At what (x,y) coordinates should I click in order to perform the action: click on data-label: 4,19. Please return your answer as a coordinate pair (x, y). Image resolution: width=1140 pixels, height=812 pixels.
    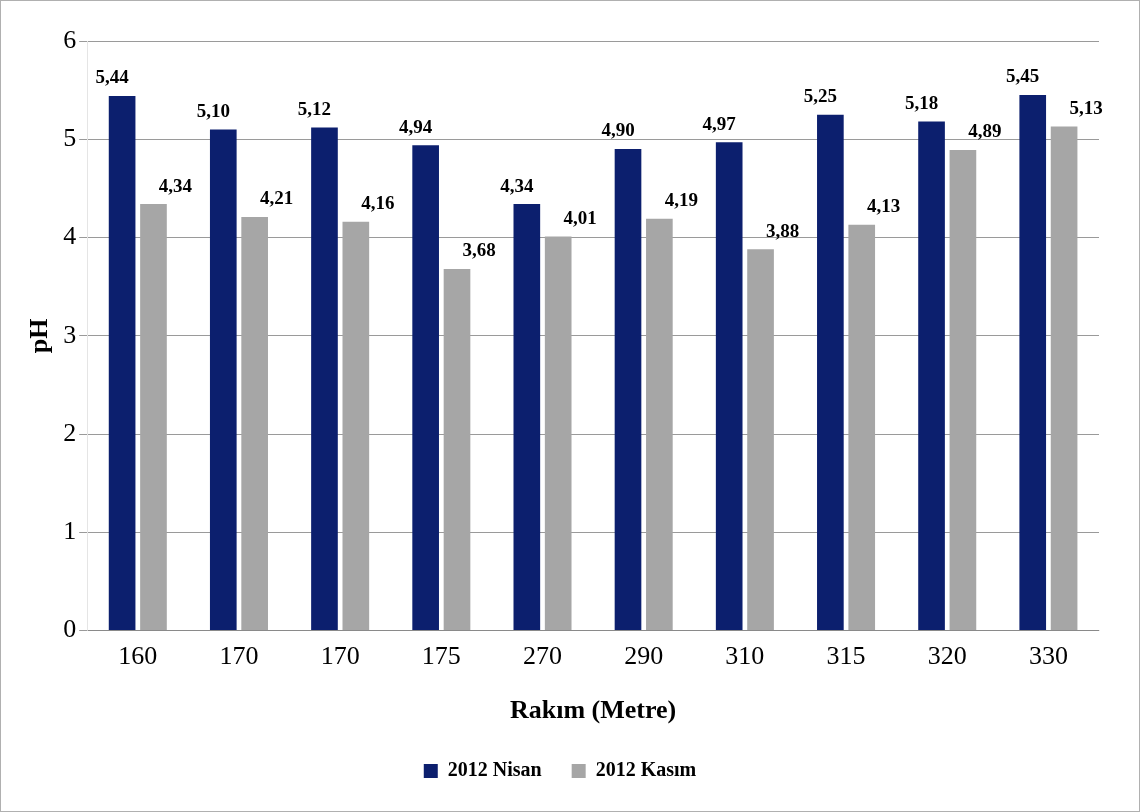
    Looking at the image, I should click on (681, 200).